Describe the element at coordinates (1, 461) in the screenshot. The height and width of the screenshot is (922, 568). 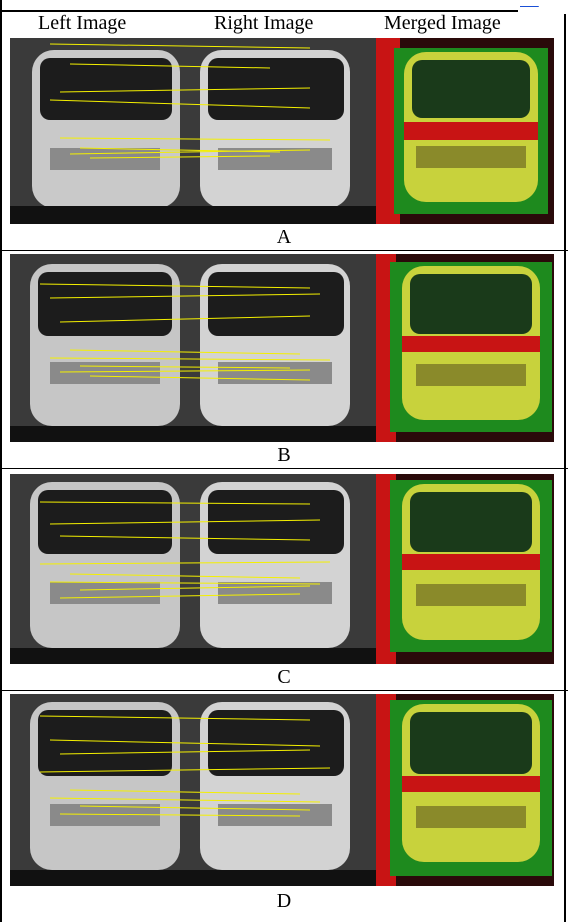
I see `border-left` at that location.